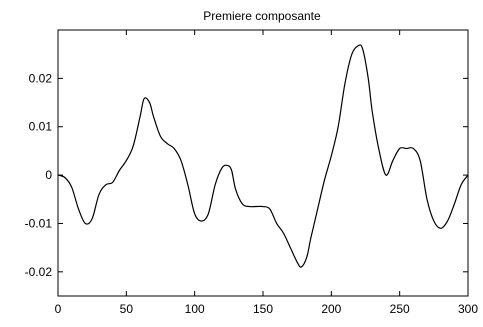 This screenshot has height=327, width=483. What do you see at coordinates (58, 309) in the screenshot?
I see `x-tick-label: 0` at bounding box center [58, 309].